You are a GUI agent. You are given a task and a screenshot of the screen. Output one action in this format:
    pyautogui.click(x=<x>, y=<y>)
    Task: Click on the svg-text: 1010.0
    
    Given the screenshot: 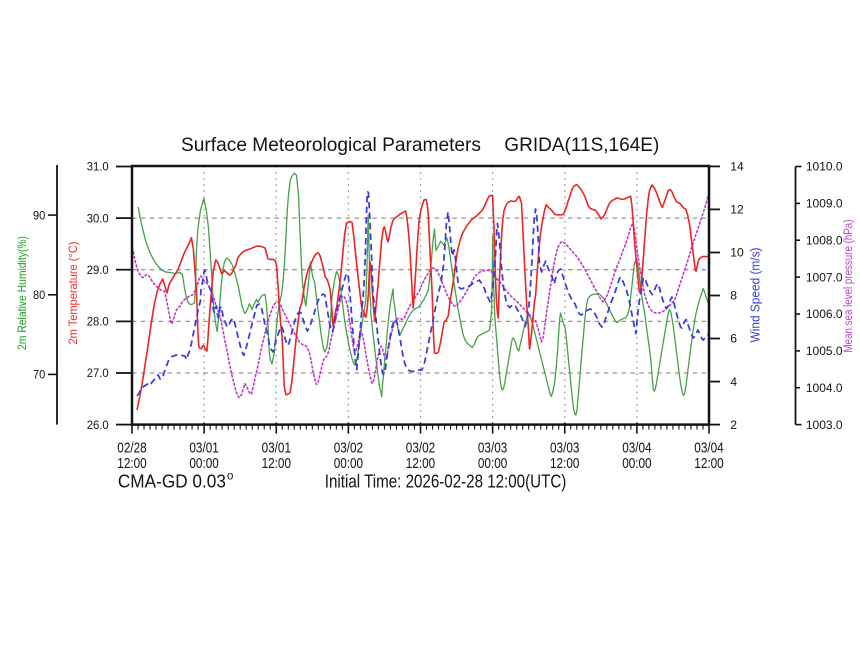 What is the action you would take?
    pyautogui.click(x=824, y=167)
    